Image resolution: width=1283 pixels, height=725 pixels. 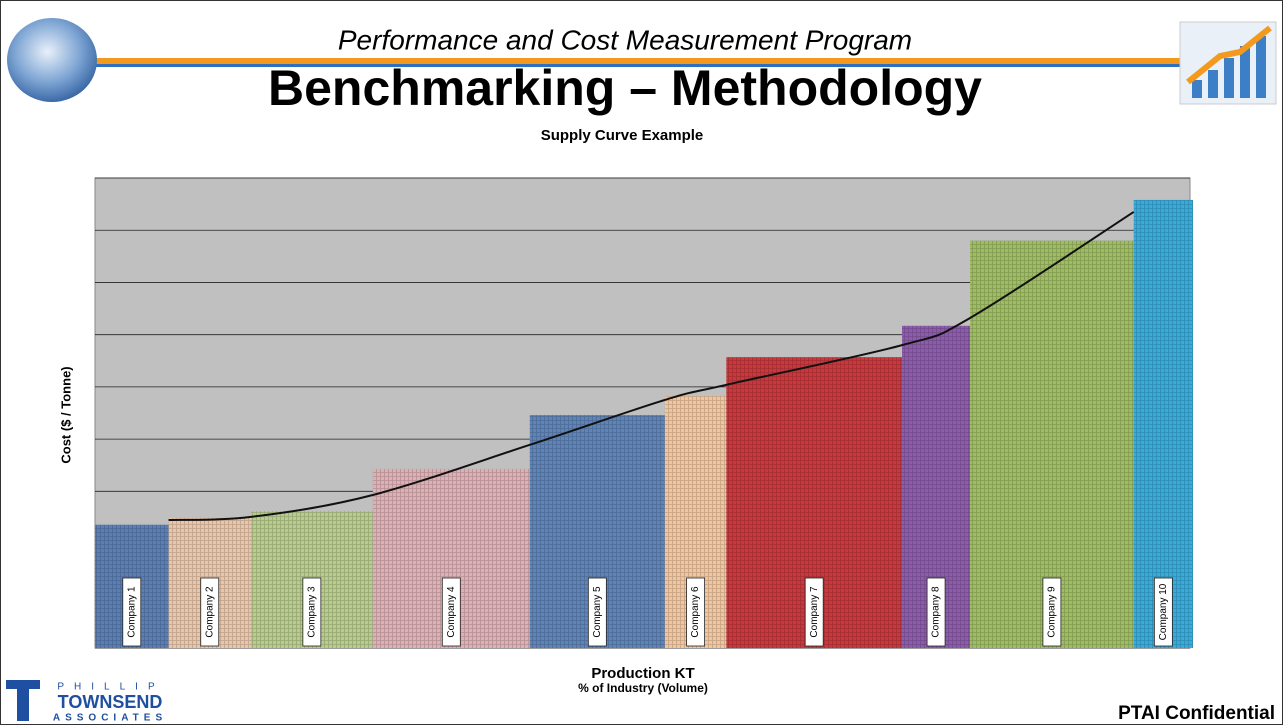 I want to click on bar-label: Company 3, so click(x=311, y=612).